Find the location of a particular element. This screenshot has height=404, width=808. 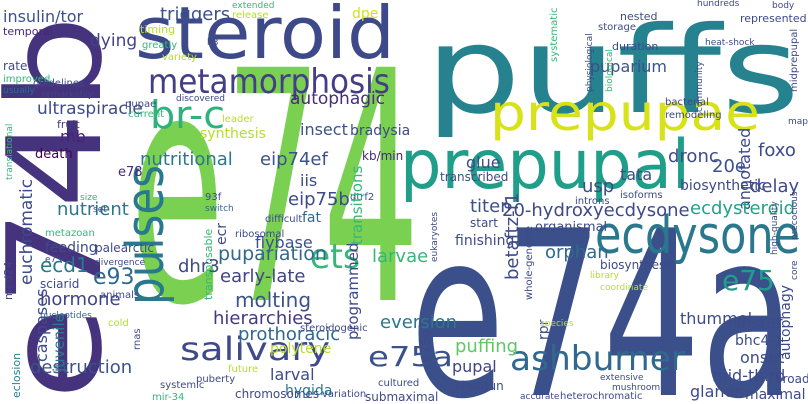

word: palearctic is located at coordinates (124, 248).